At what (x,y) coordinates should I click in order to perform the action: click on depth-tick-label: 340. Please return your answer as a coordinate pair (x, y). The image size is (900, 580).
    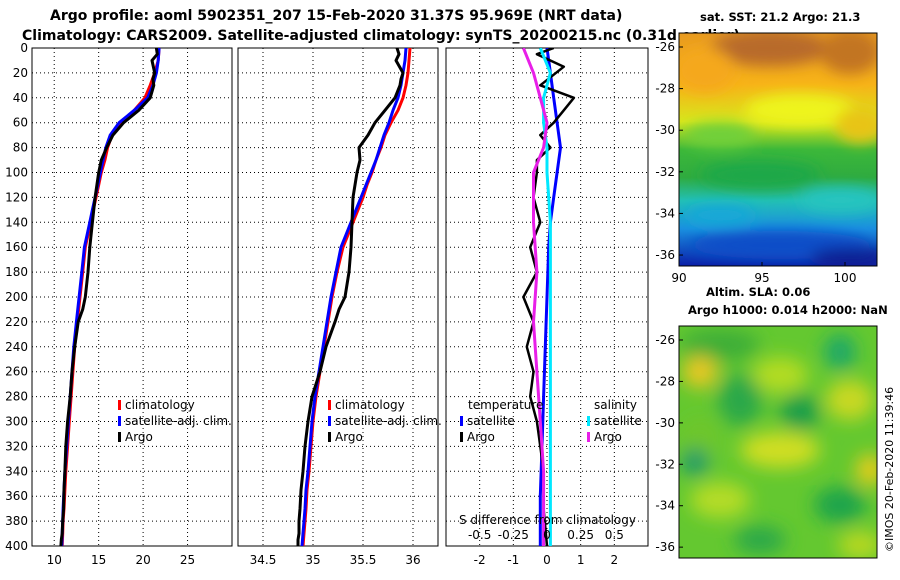
    Looking at the image, I should click on (16, 471).